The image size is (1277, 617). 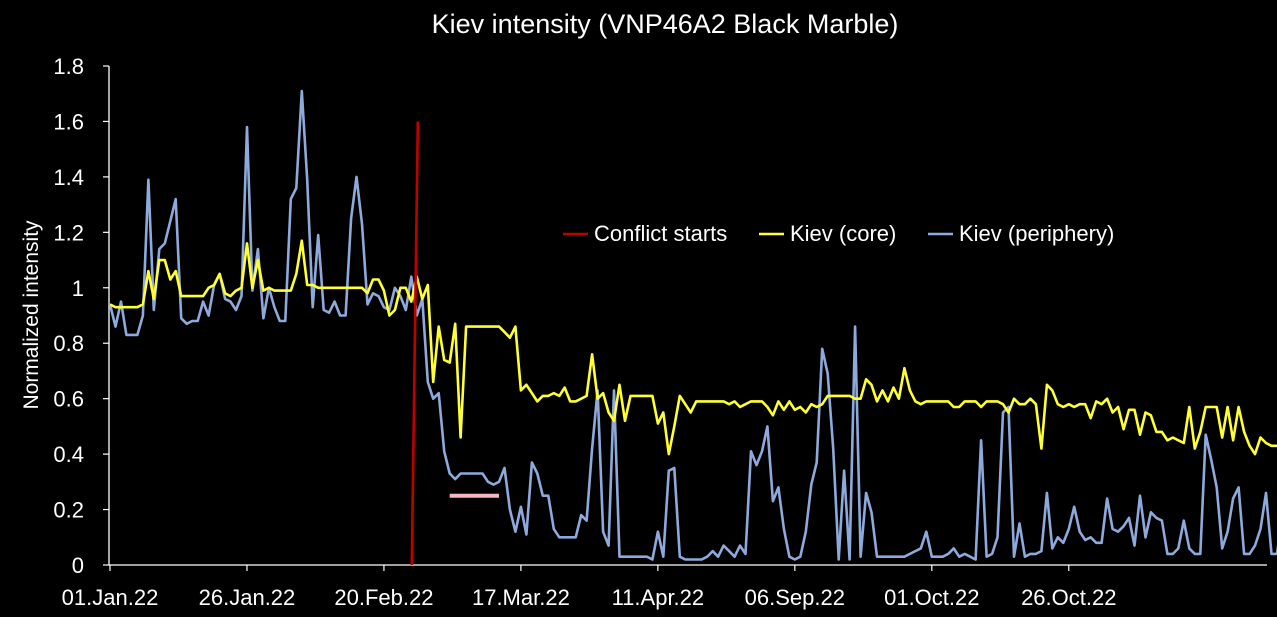 What do you see at coordinates (68, 399) in the screenshot?
I see `y-tick-label: 0.6` at bounding box center [68, 399].